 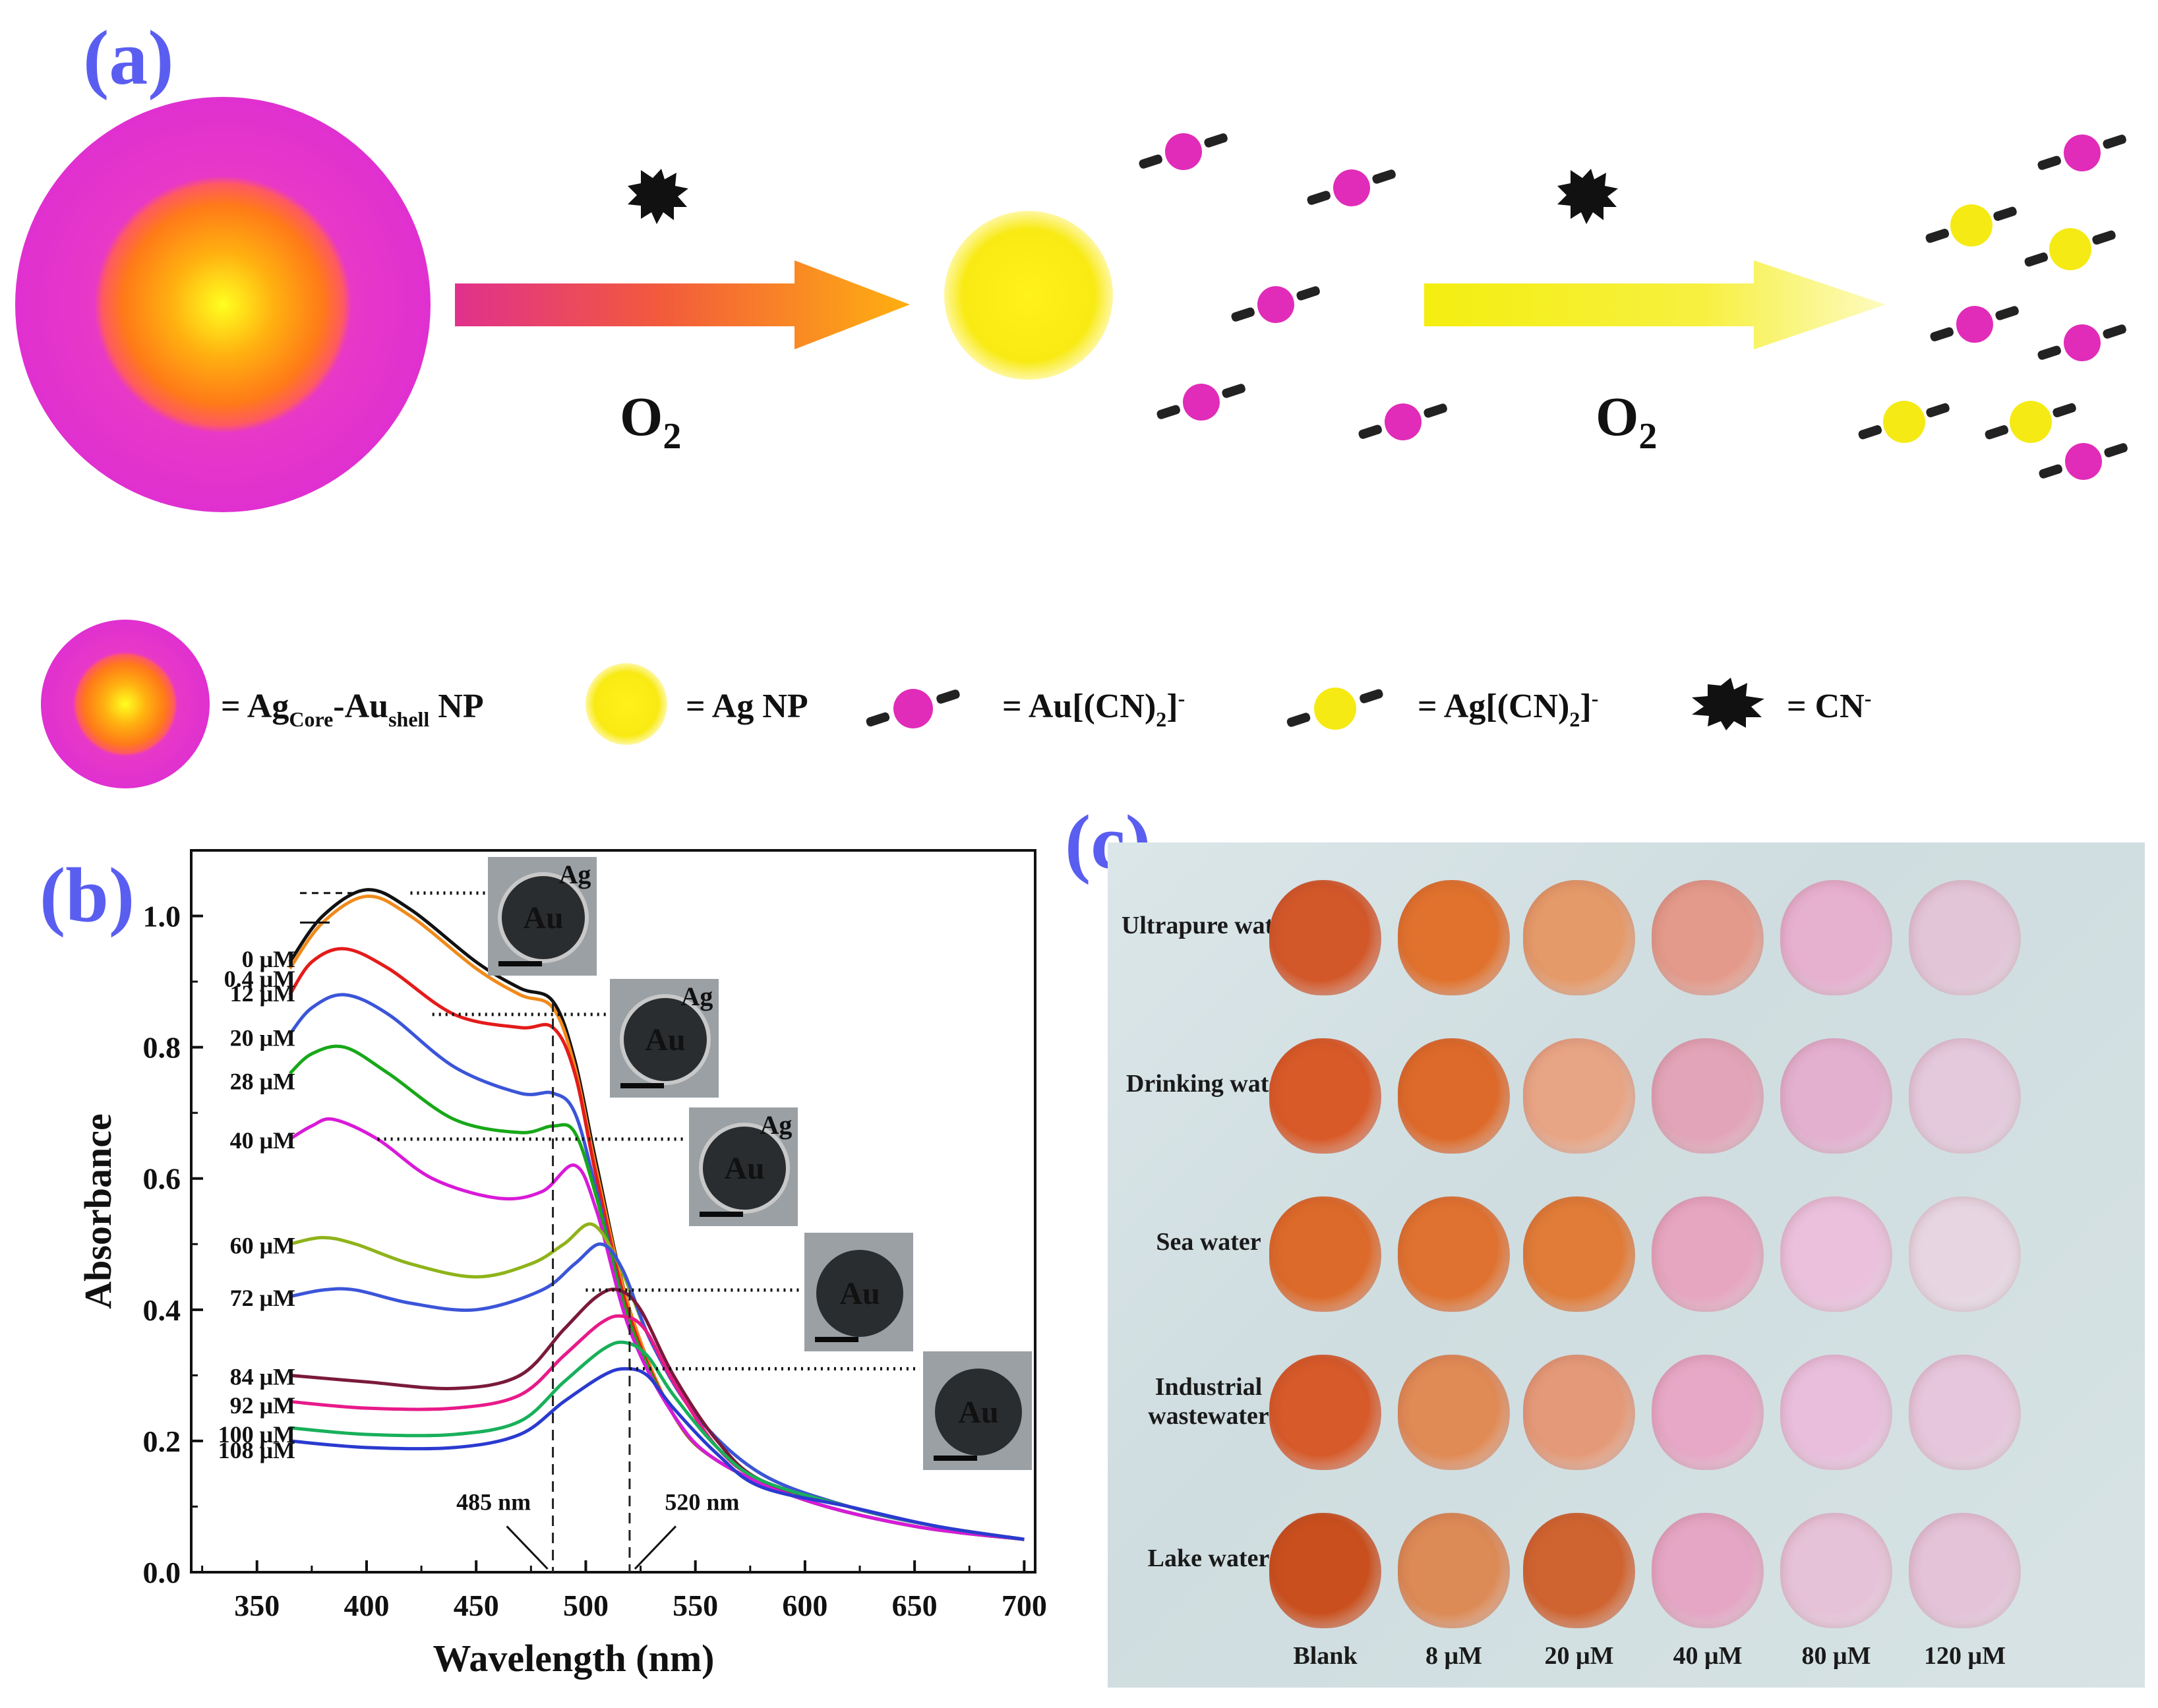 What do you see at coordinates (162, 916) in the screenshot?
I see `y-tick-label: 1.0` at bounding box center [162, 916].